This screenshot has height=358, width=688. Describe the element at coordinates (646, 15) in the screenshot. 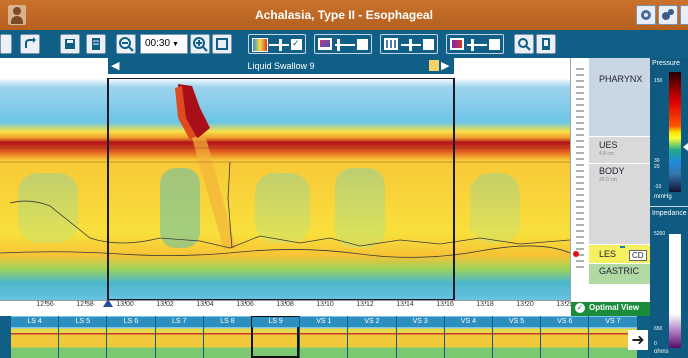

I see `settings-icon` at that location.